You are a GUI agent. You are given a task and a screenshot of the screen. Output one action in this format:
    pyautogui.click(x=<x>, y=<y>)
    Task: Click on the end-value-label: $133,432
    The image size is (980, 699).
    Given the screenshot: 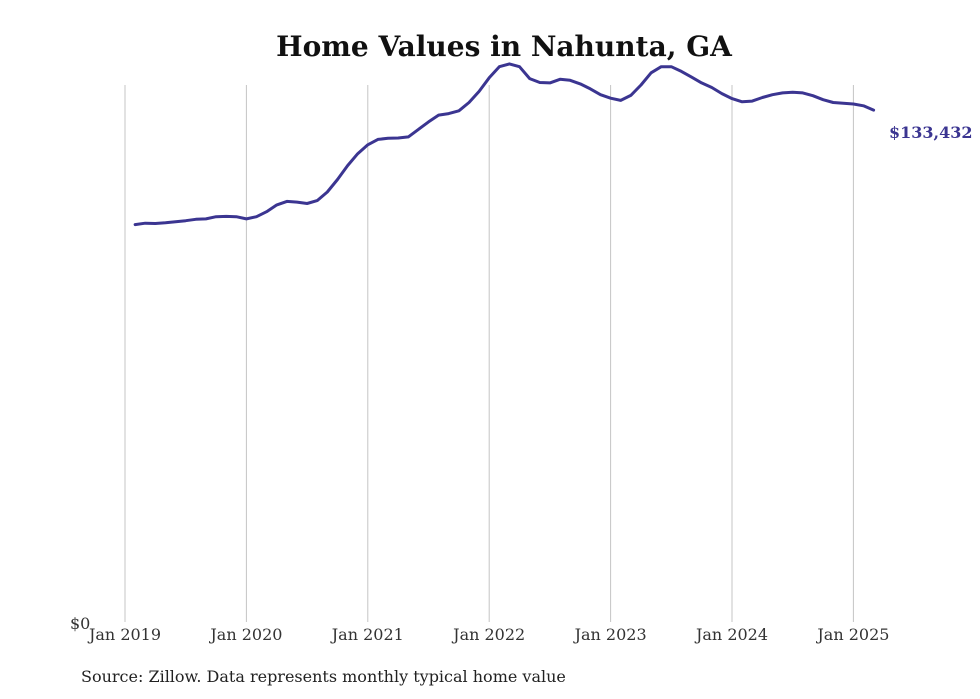 What is the action you would take?
    pyautogui.click(x=931, y=132)
    